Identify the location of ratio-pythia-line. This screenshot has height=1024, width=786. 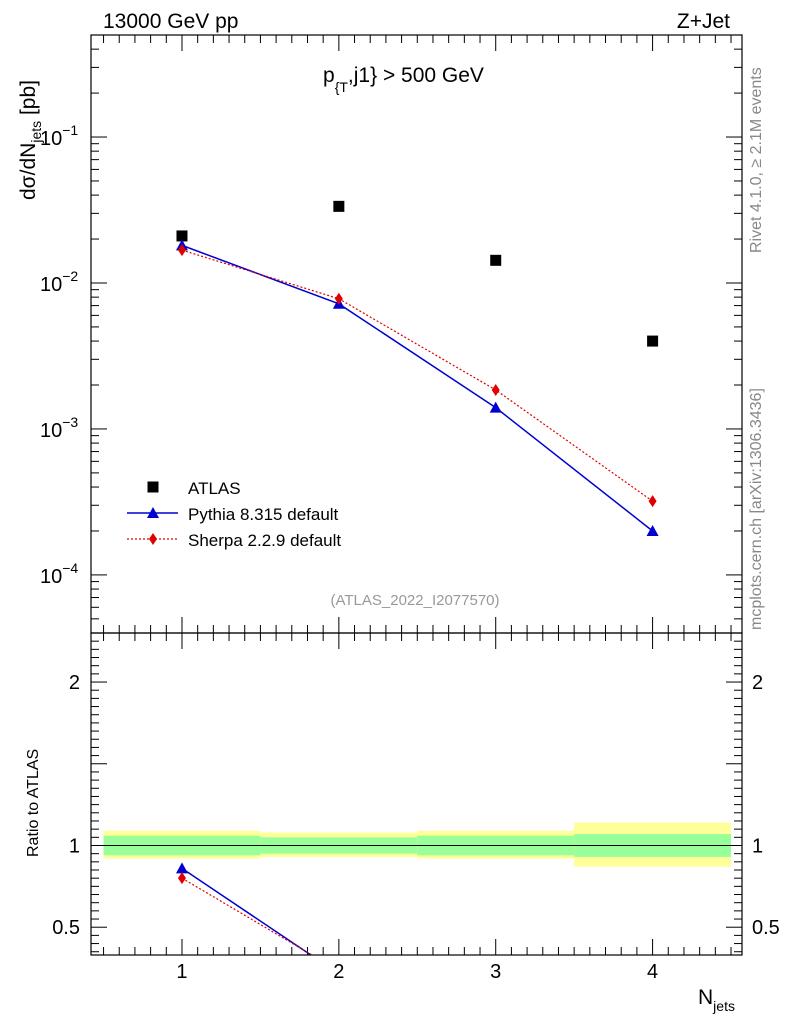
(247, 911).